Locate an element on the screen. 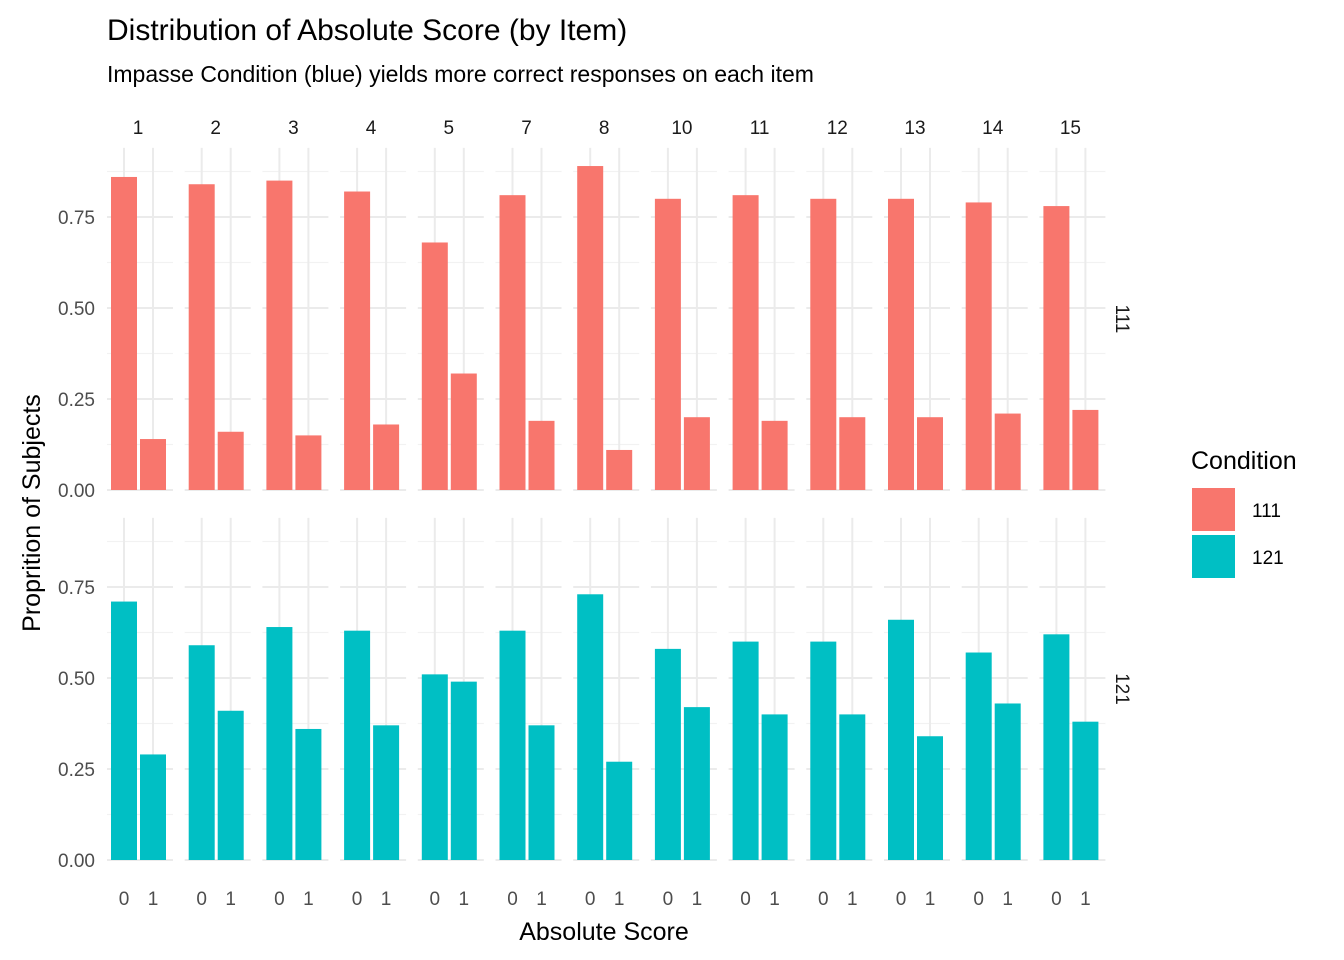 The height and width of the screenshot is (960, 1344). column-strip-label: 14 is located at coordinates (993, 128).